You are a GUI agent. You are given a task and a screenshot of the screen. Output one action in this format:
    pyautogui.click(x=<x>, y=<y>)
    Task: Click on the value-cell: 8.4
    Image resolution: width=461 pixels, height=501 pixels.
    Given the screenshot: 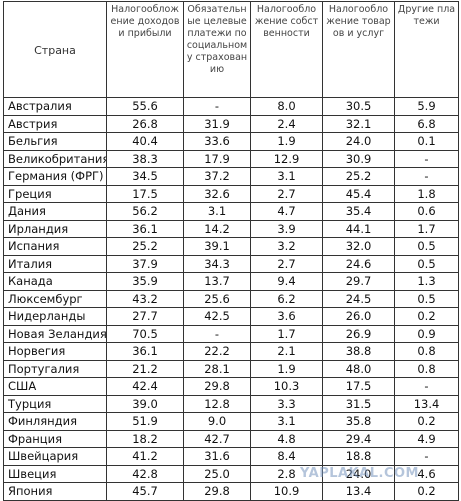 What is the action you would take?
    pyautogui.click(x=286, y=456)
    